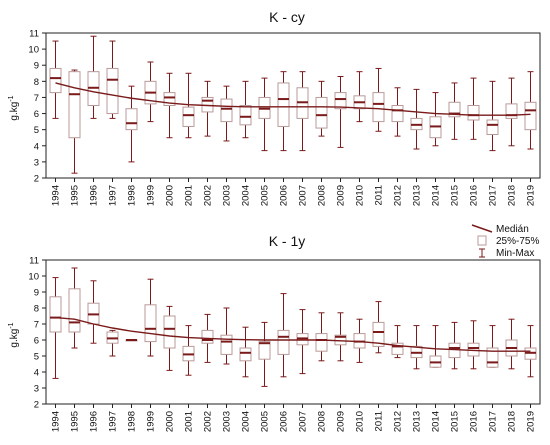  I want to click on box-2015, so click(454, 345).